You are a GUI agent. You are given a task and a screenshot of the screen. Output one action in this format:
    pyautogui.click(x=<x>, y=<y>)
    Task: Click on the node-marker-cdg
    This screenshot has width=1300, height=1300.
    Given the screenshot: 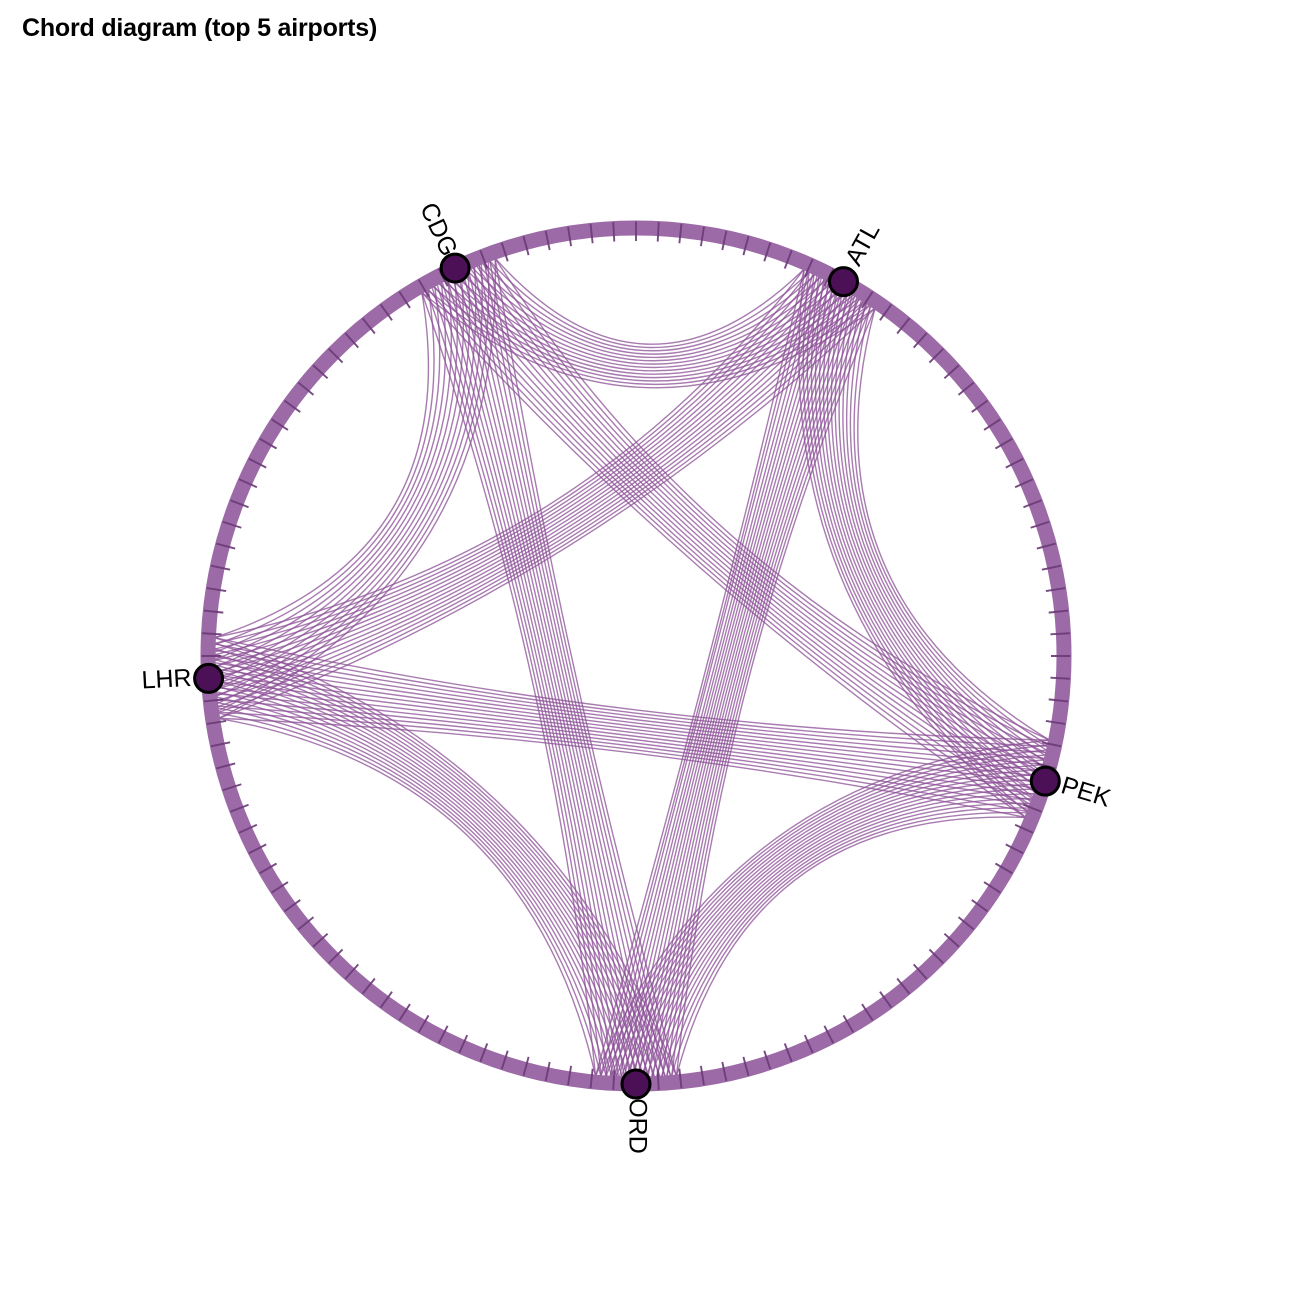 What is the action you would take?
    pyautogui.click(x=455, y=268)
    